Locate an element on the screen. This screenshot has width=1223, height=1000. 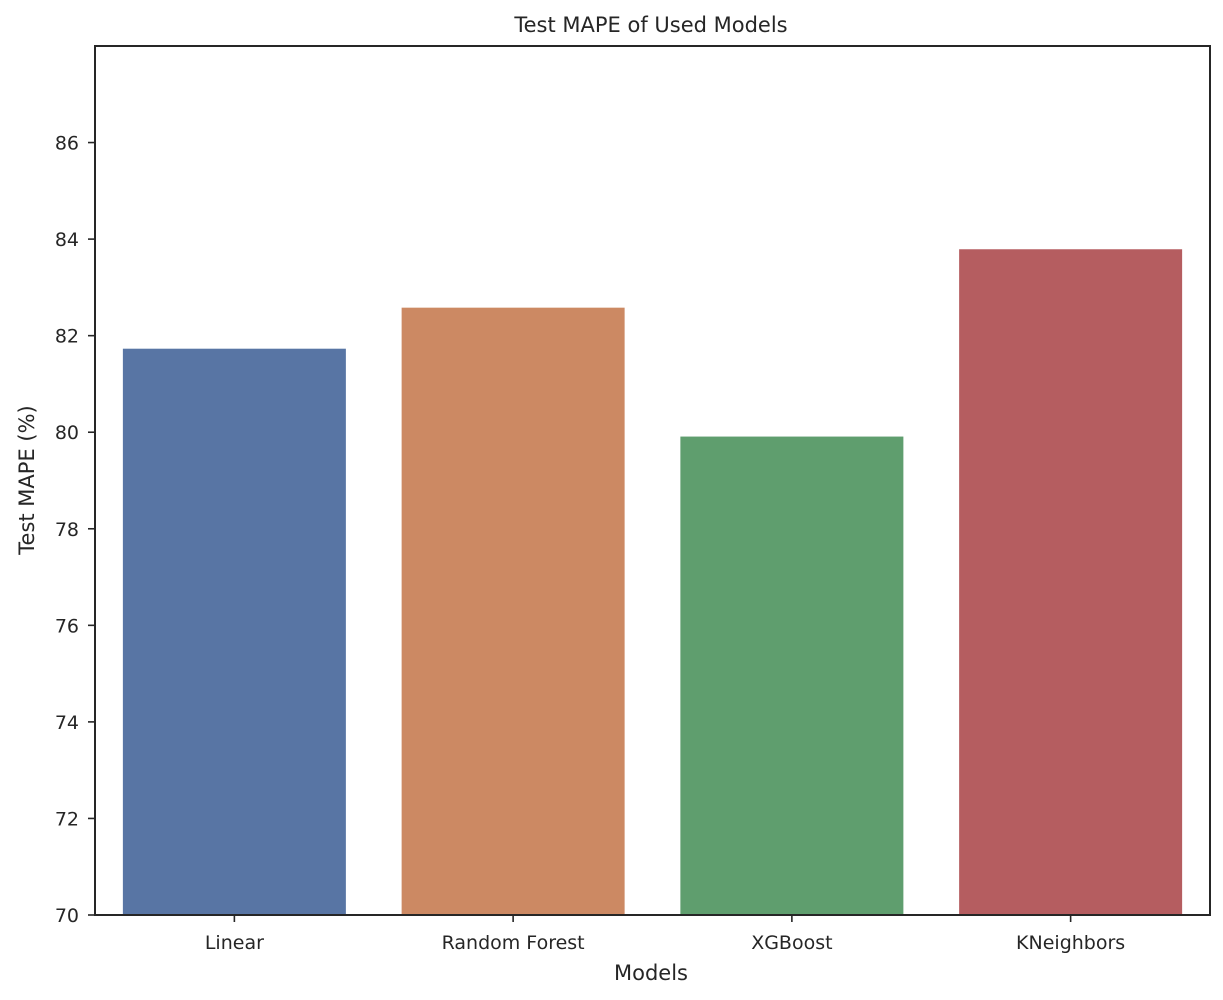
y-tick-label: 80 is located at coordinates (67, 433).